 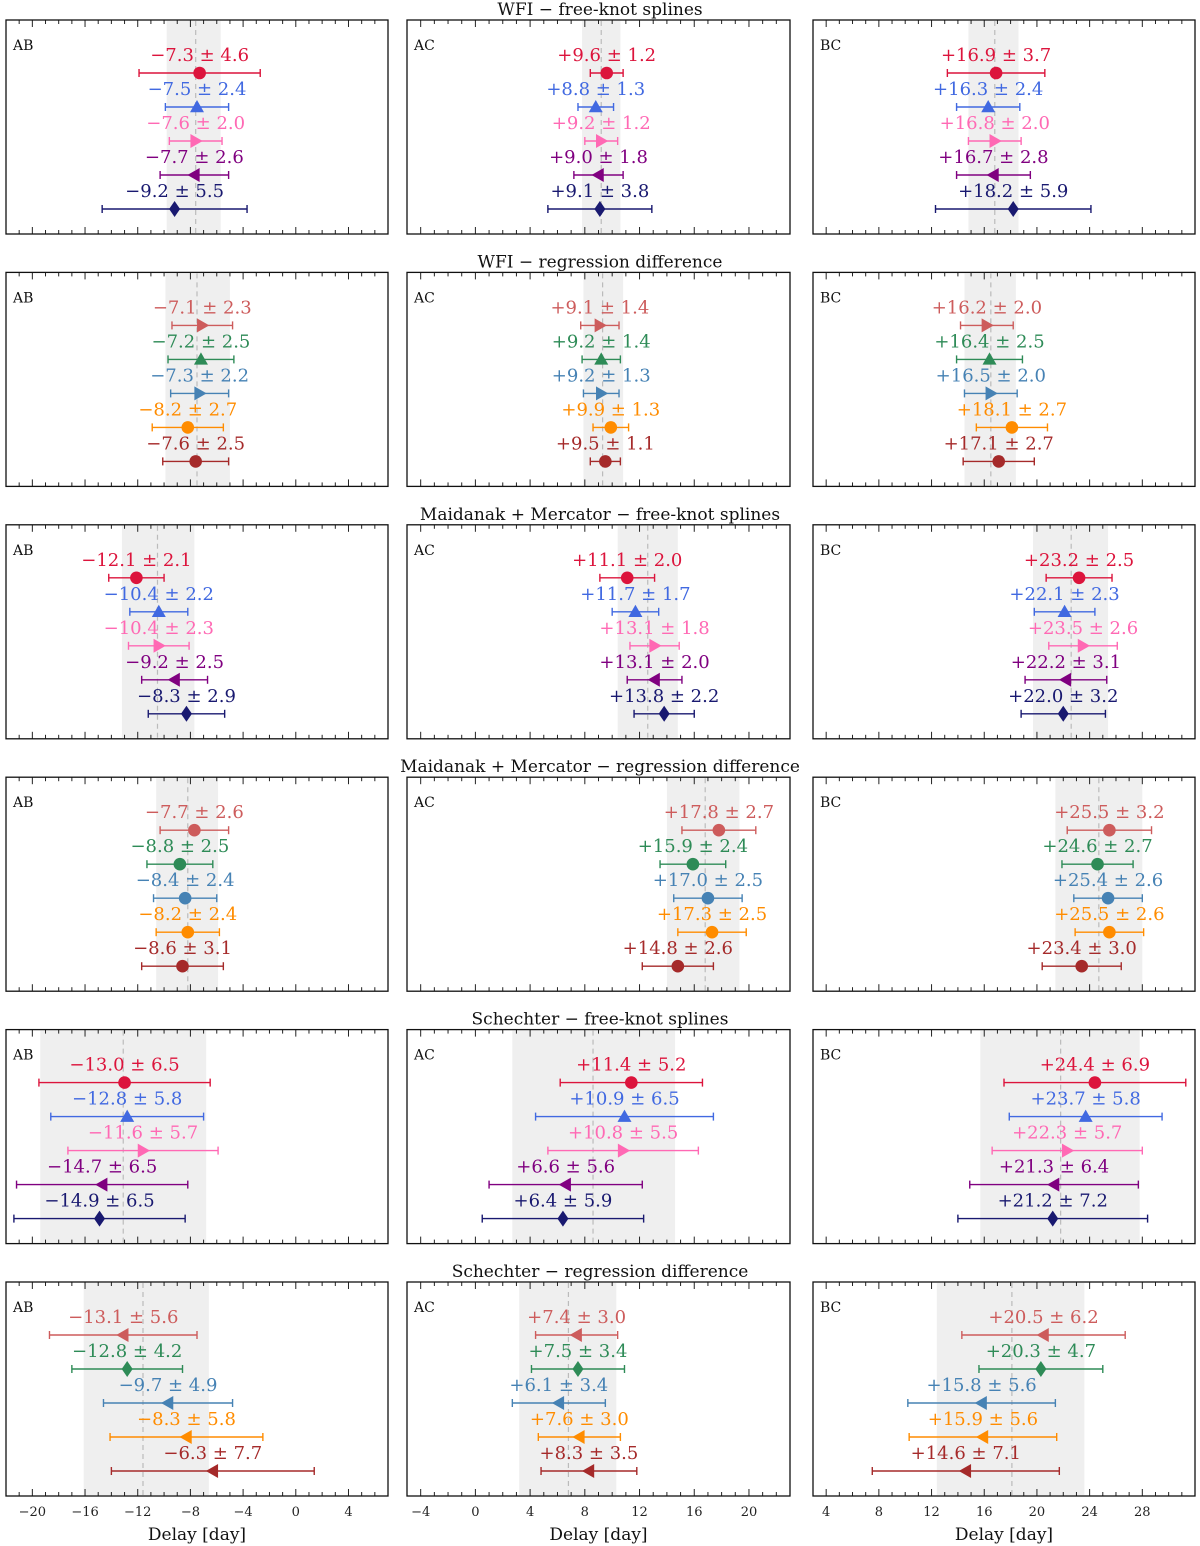 What do you see at coordinates (558, 1385) in the screenshot?
I see `estimate-label: +6.1 ± 3.4` at bounding box center [558, 1385].